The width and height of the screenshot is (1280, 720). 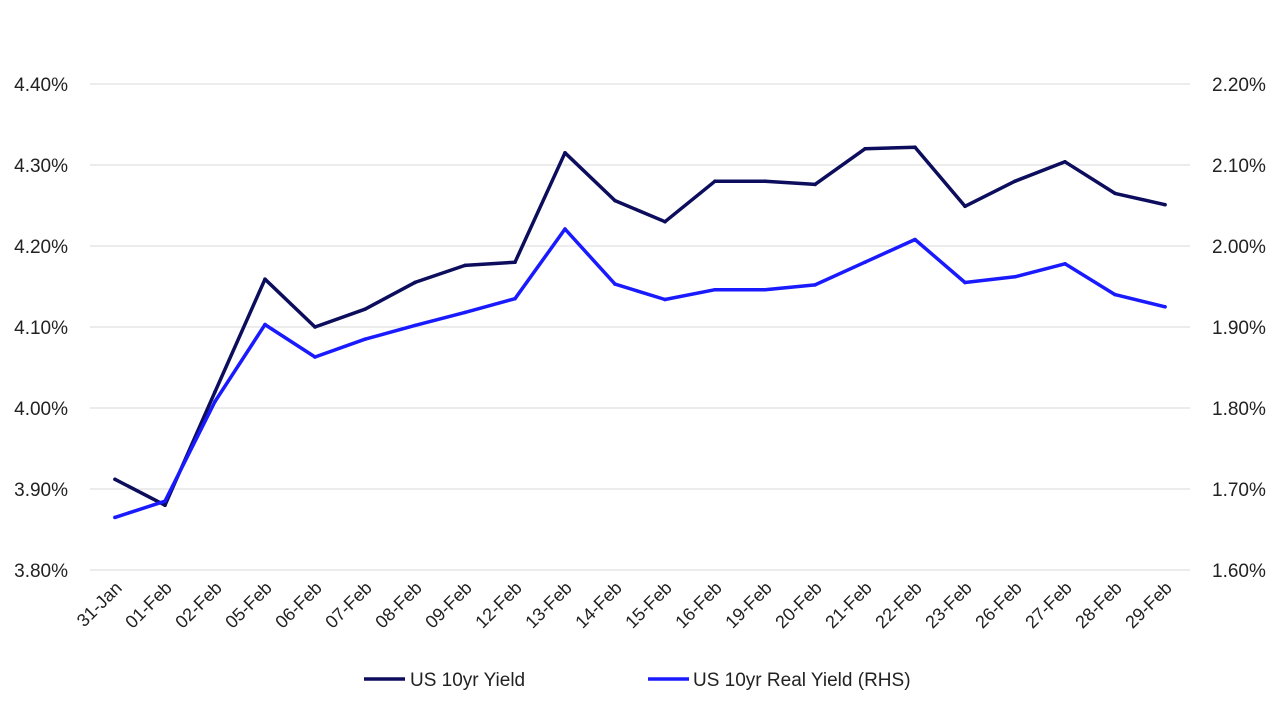 I want to click on x-tick-label: 28-Feb, so click(x=1098, y=605).